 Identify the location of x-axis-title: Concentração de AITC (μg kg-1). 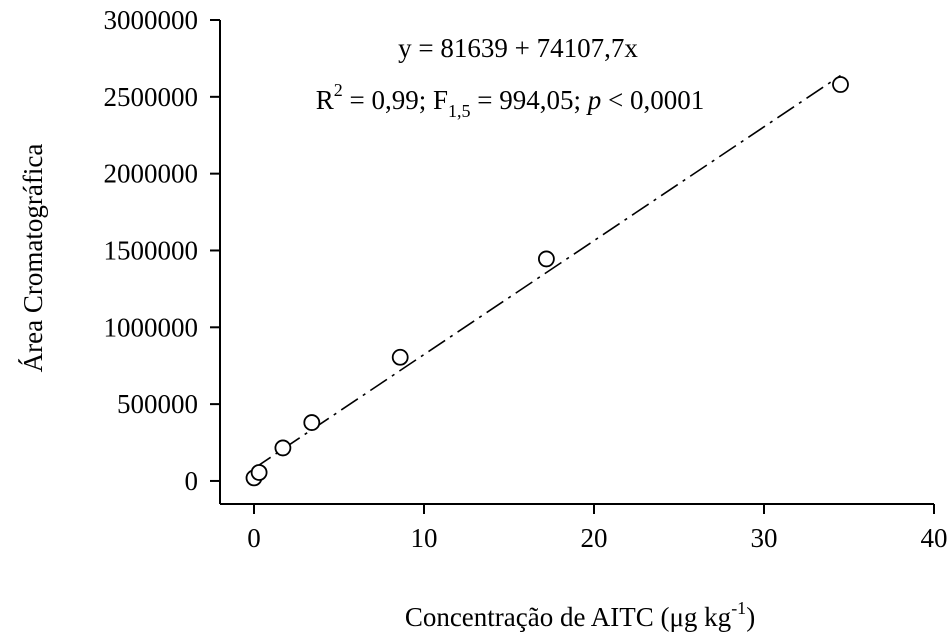
(580, 615).